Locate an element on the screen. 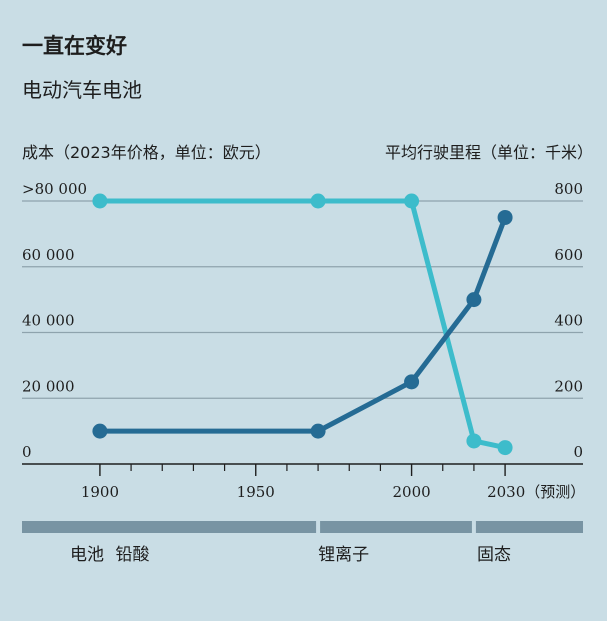 Image resolution: width=607 pixels, height=621 pixels. right-axis-tick-label: 800 is located at coordinates (568, 189).